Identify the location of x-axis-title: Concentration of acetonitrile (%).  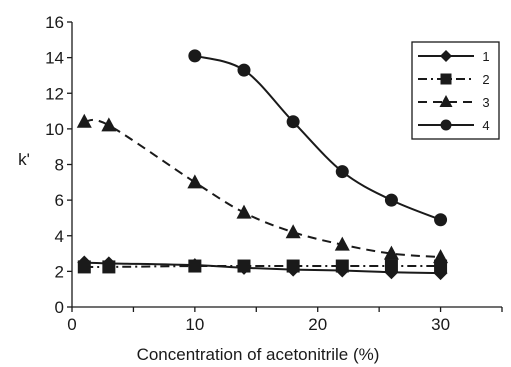
(258, 354).